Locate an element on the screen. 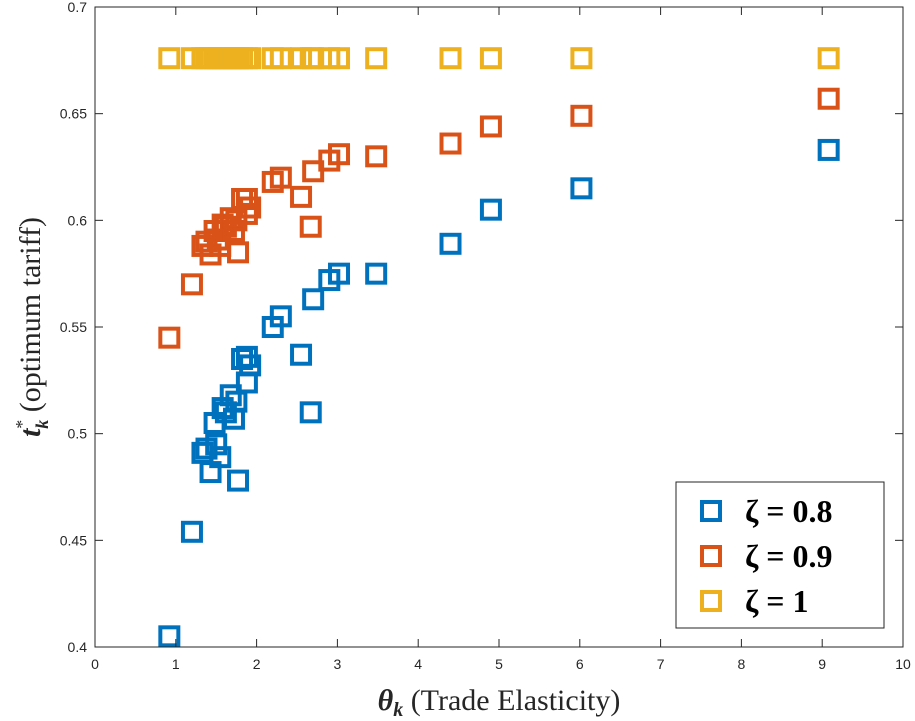 The image size is (915, 721). x-tick-label-8: 8 is located at coordinates (742, 664).